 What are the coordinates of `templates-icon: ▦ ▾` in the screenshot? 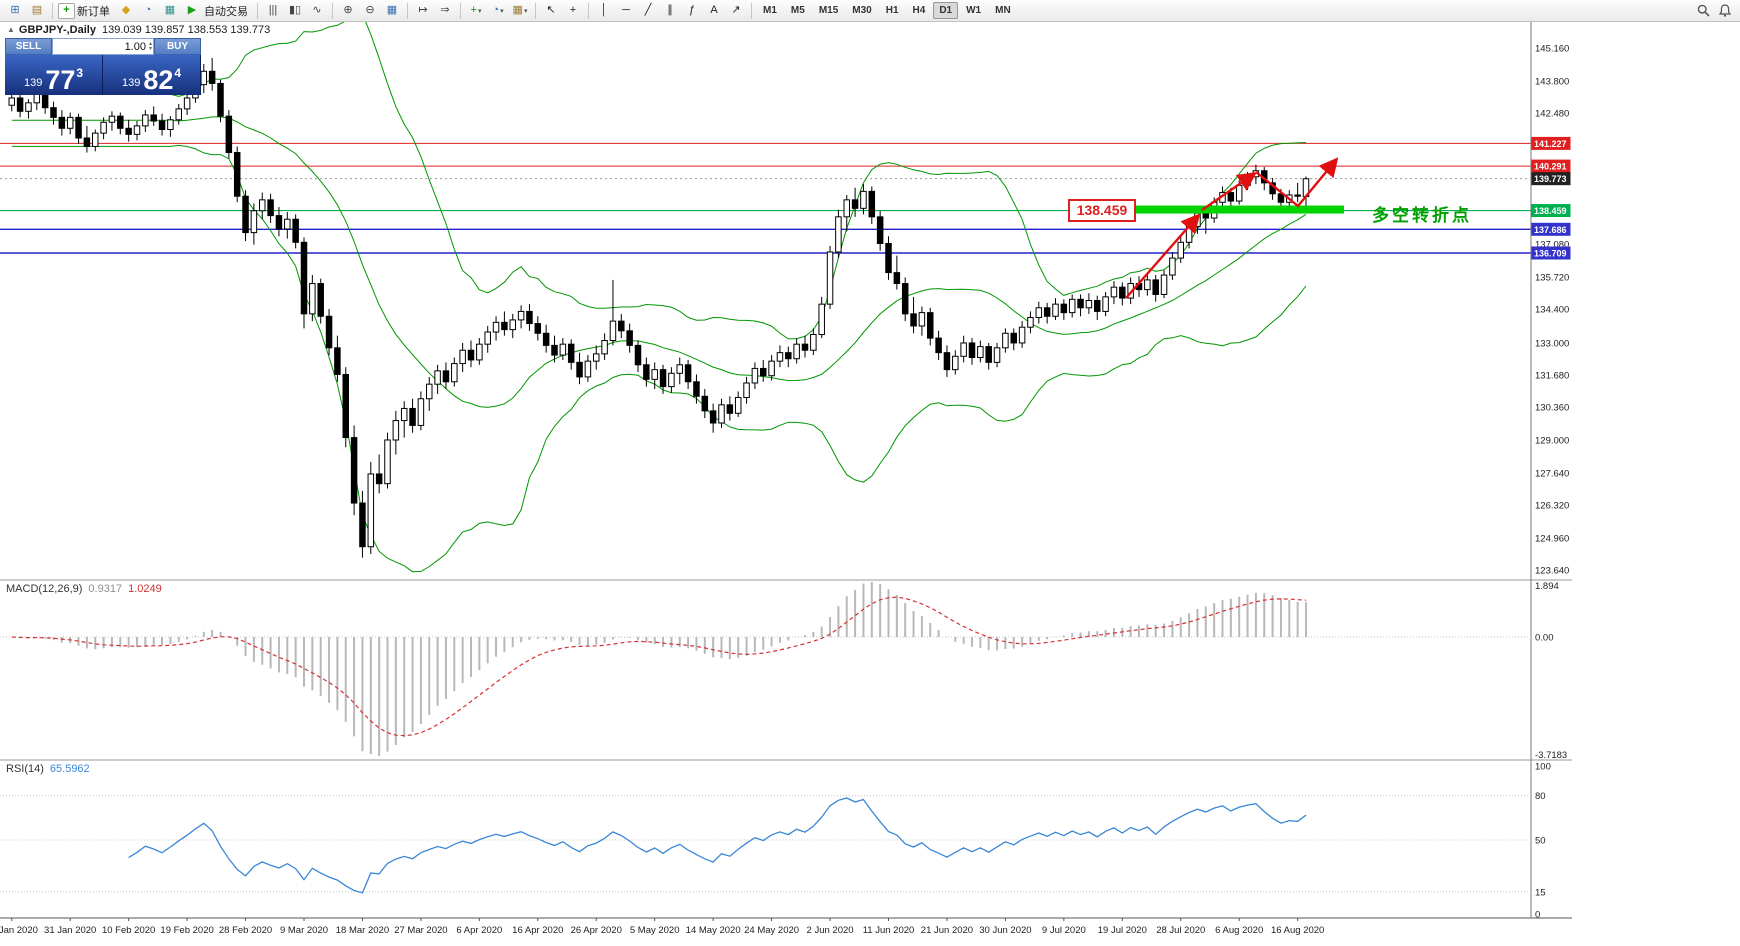 It's located at (520, 10).